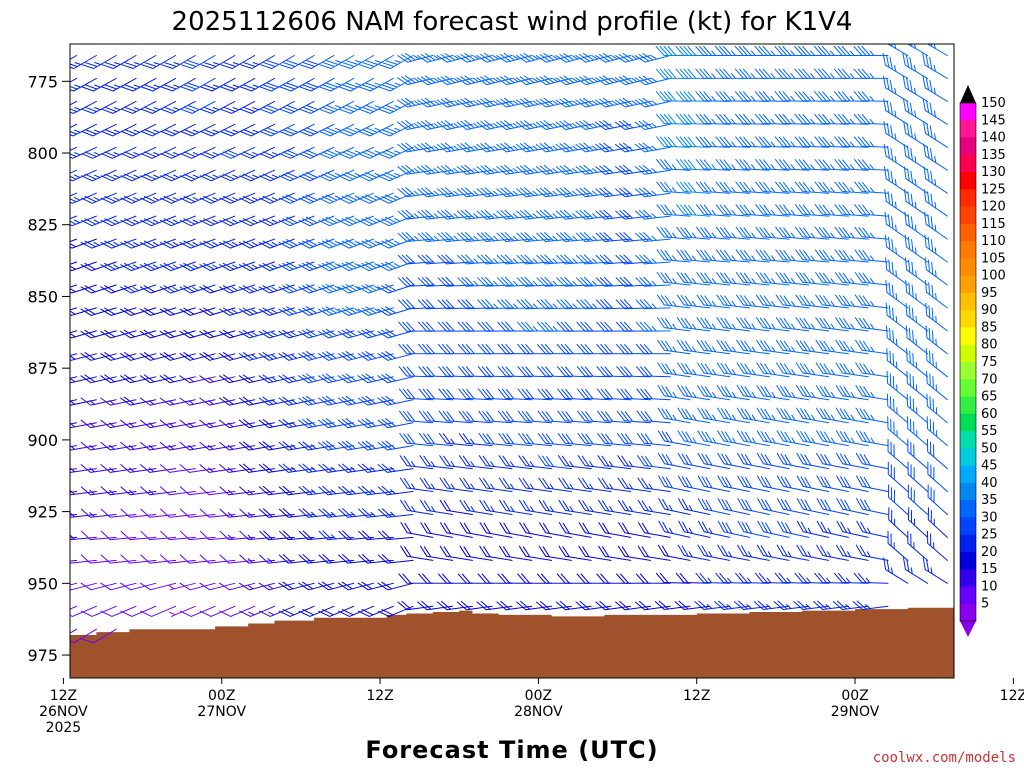 This screenshot has width=1024, height=768. Describe the element at coordinates (854, 696) in the screenshot. I see `x-tick-label: 00Z` at that location.